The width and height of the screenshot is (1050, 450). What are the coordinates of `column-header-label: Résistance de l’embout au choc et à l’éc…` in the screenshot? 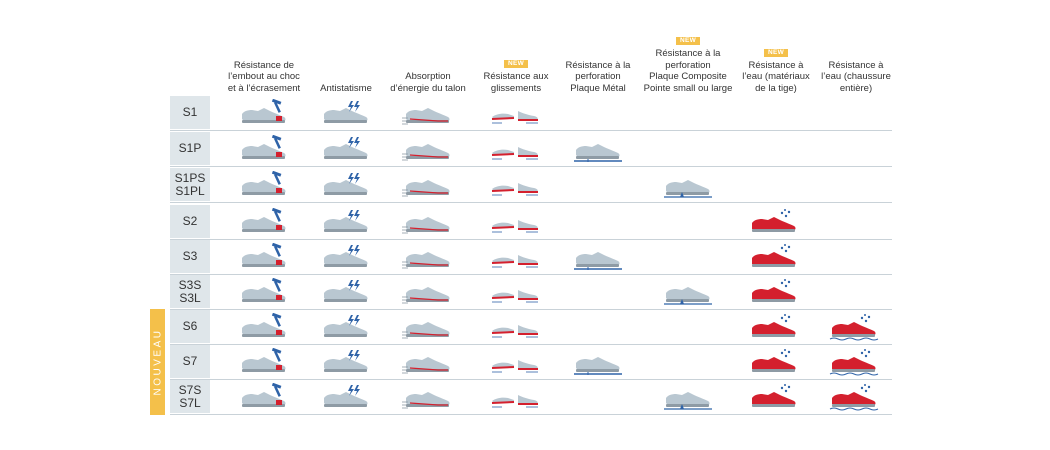 It's located at (264, 76).